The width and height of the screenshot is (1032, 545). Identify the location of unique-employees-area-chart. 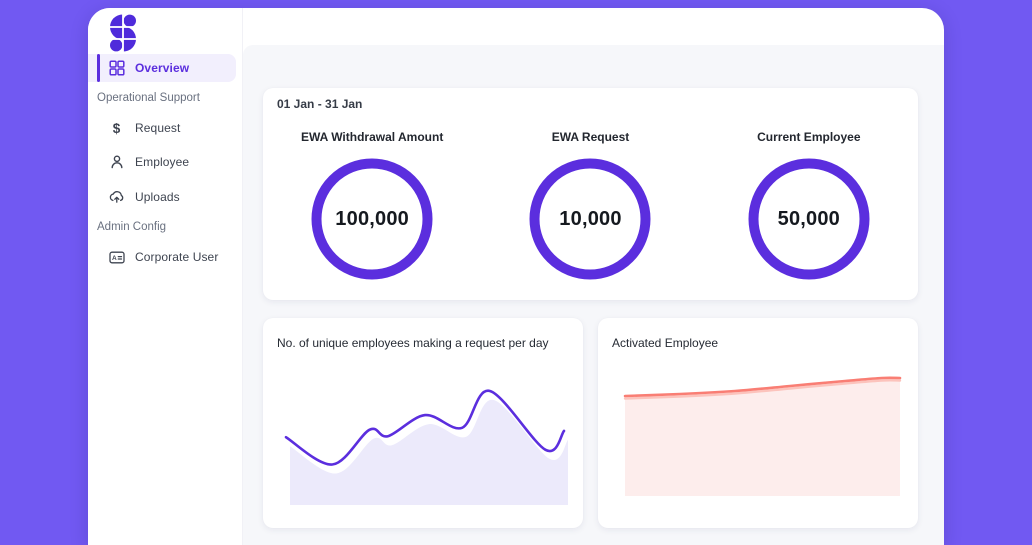
(426, 447).